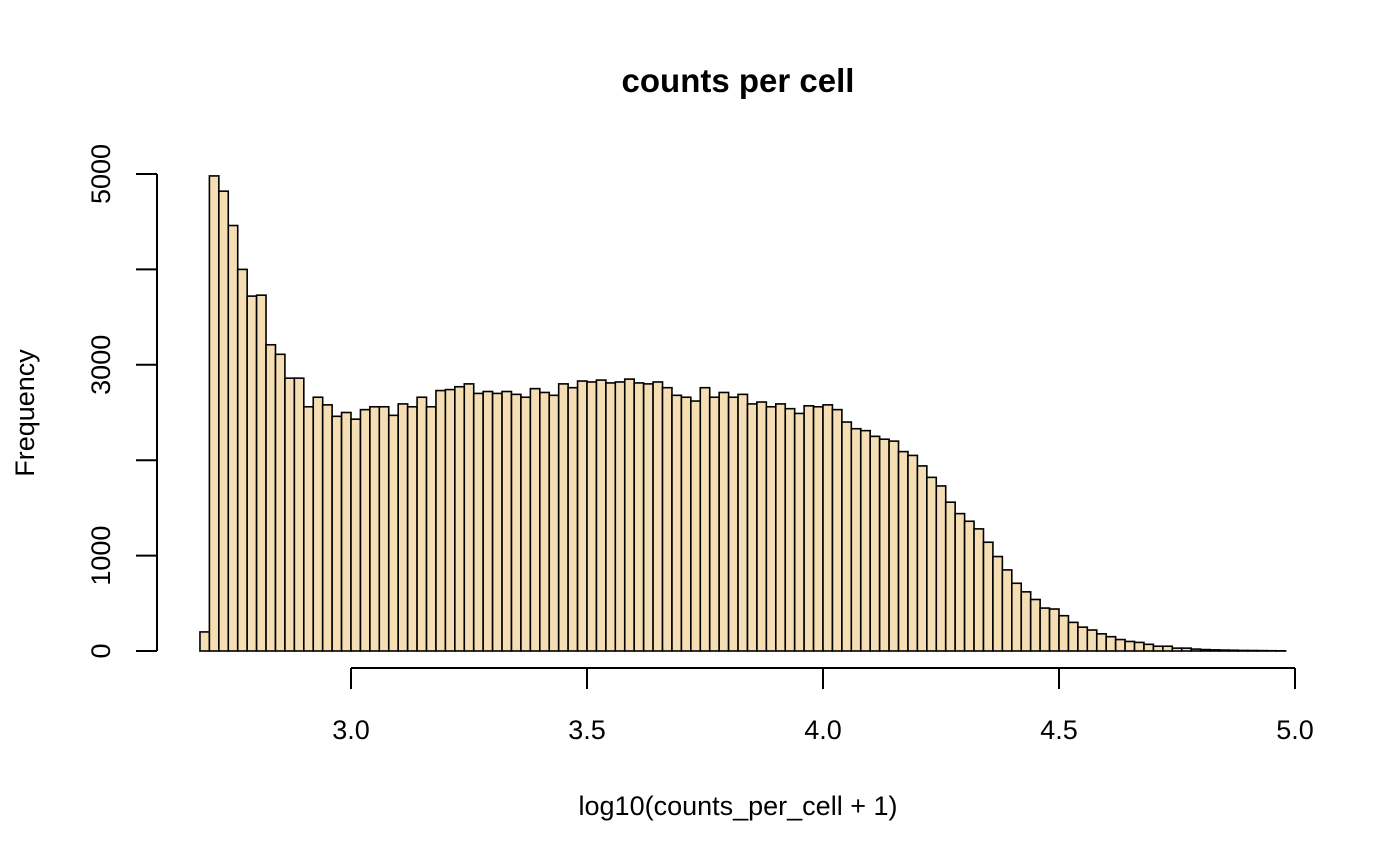 The height and width of the screenshot is (865, 1400). I want to click on y-axis-label: Frequency, so click(25, 413).